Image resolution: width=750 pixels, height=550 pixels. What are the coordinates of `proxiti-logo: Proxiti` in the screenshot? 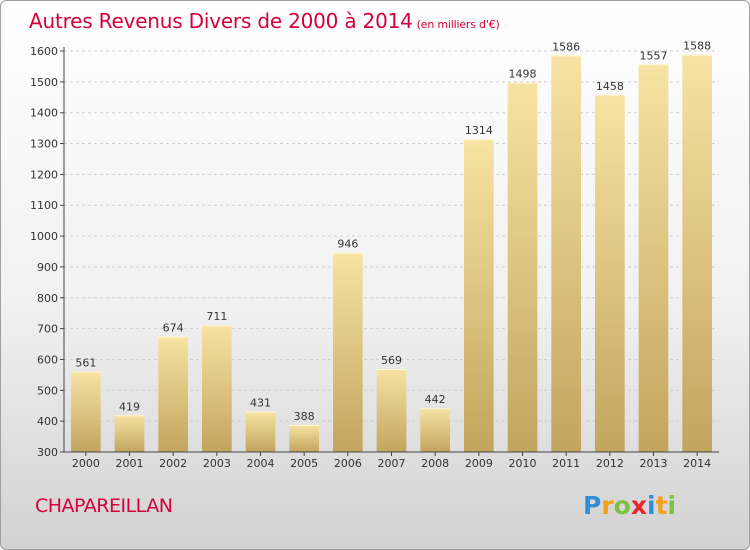 It's located at (629, 505).